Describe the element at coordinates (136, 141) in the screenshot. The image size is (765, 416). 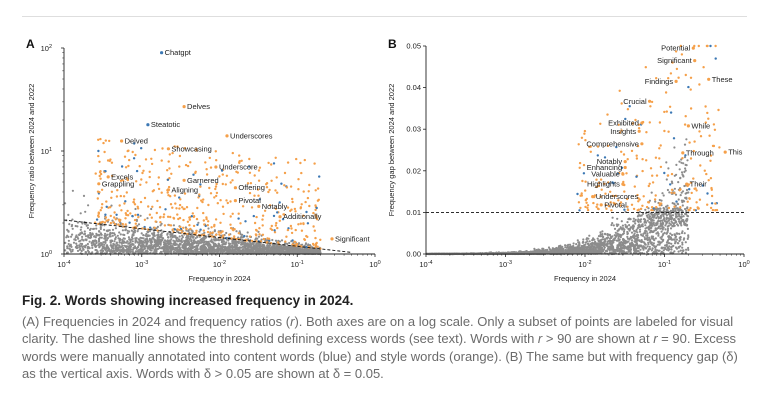
I see `point-label: Delved` at that location.